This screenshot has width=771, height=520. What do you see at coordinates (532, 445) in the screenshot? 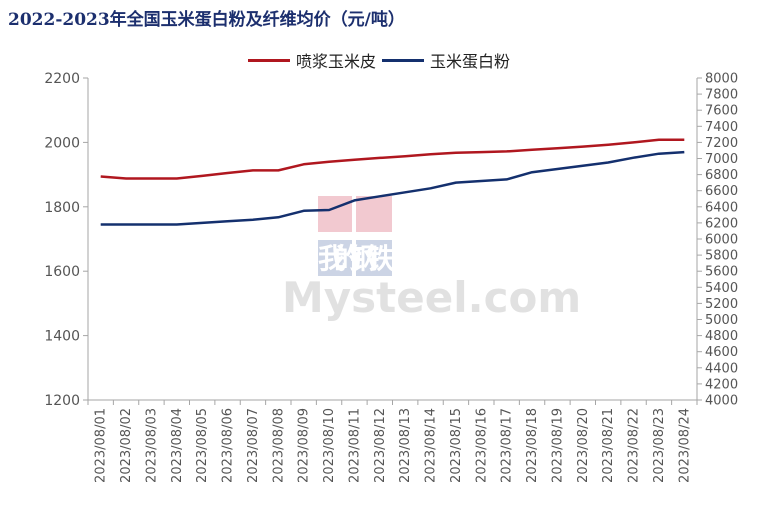
I see `x-tick-label: 2023/08/18` at bounding box center [532, 445].